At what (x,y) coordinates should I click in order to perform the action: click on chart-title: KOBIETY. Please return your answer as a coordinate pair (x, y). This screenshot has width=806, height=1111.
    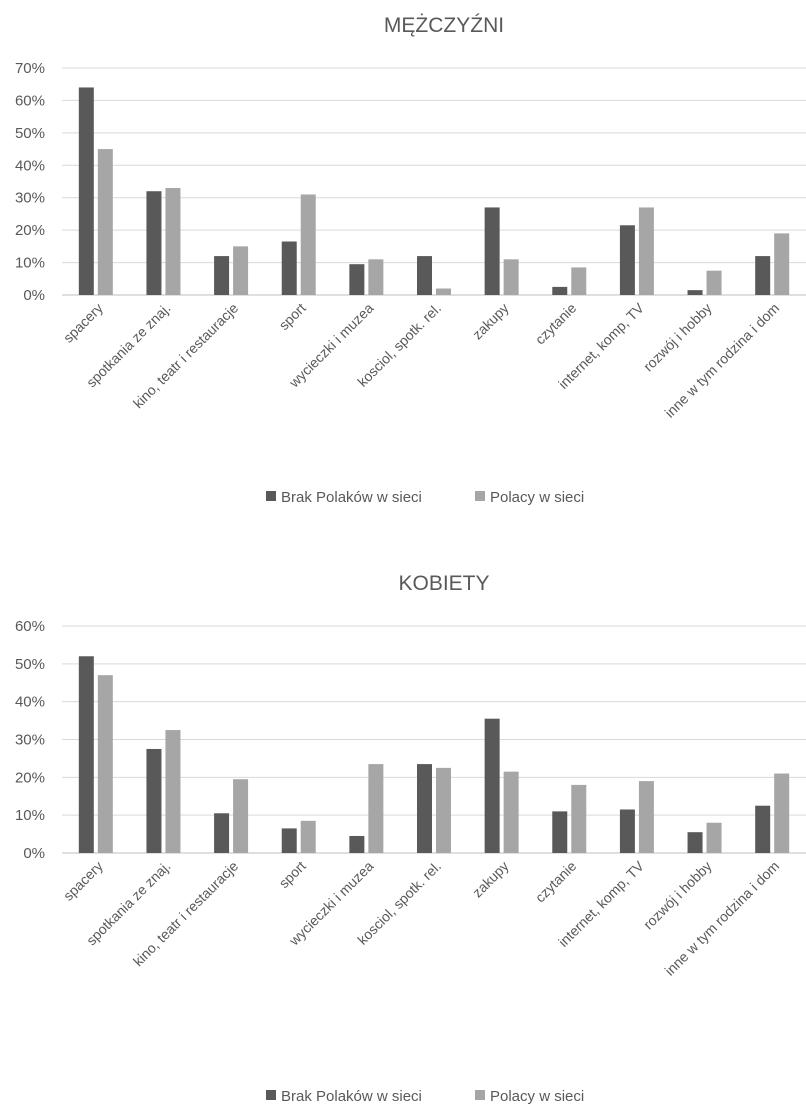
    Looking at the image, I should click on (443, 583).